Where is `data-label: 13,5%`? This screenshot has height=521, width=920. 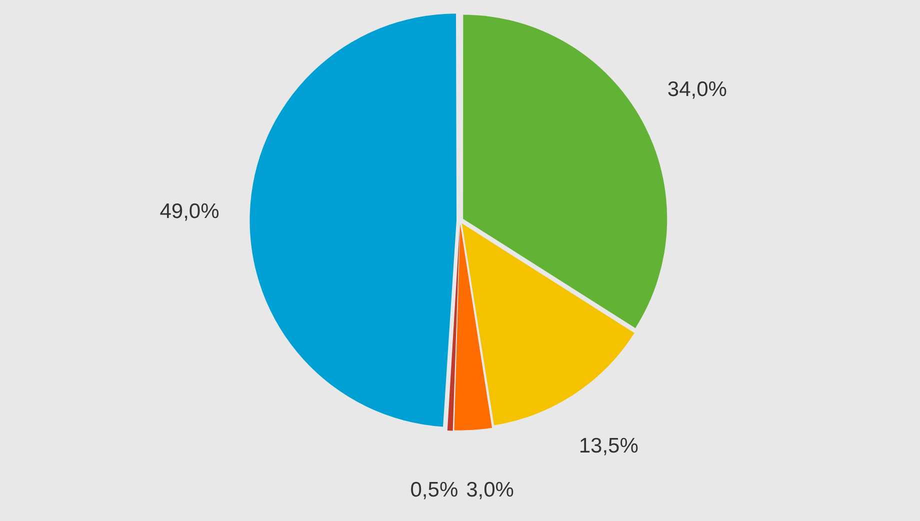
data-label: 13,5% is located at coordinates (608, 446).